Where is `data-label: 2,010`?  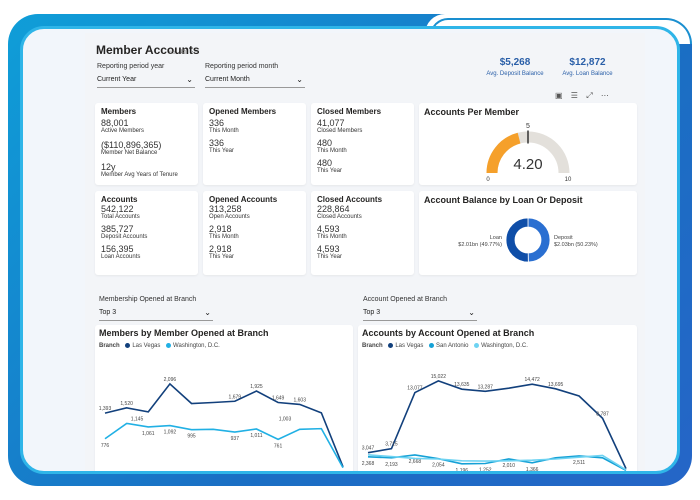
data-label: 2,010 is located at coordinates (508, 466).